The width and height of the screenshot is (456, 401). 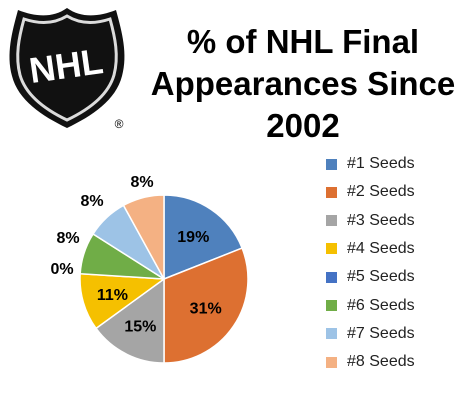 I want to click on data-label-6-seeds: 8%, so click(x=67, y=238).